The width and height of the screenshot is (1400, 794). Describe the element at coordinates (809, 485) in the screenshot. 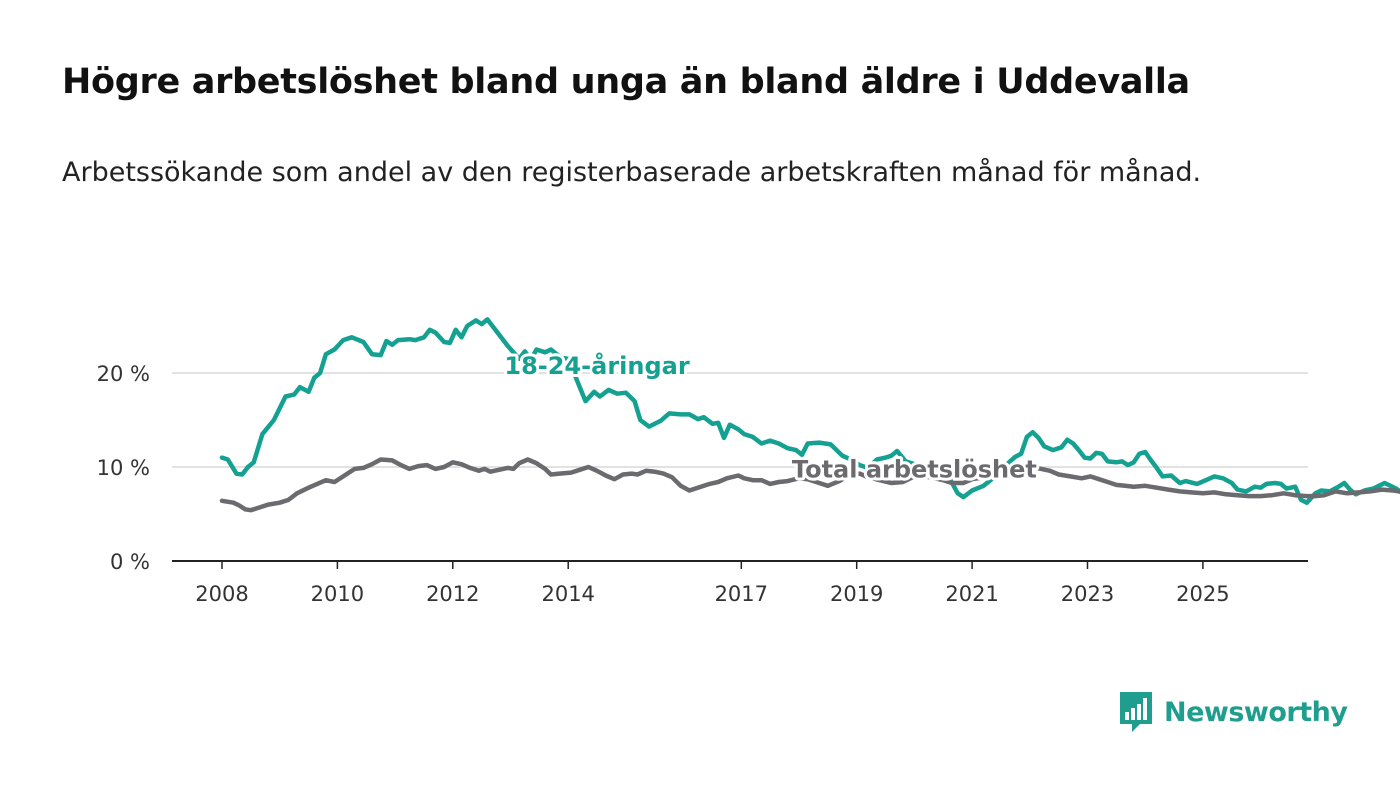

I see `series-line-total` at that location.